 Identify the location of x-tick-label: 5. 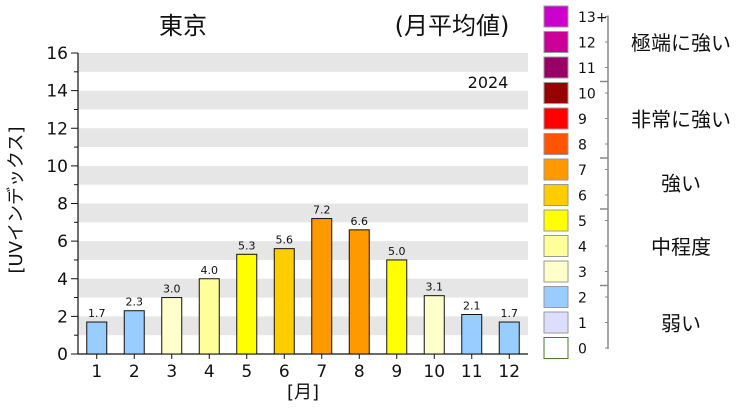
(246, 372).